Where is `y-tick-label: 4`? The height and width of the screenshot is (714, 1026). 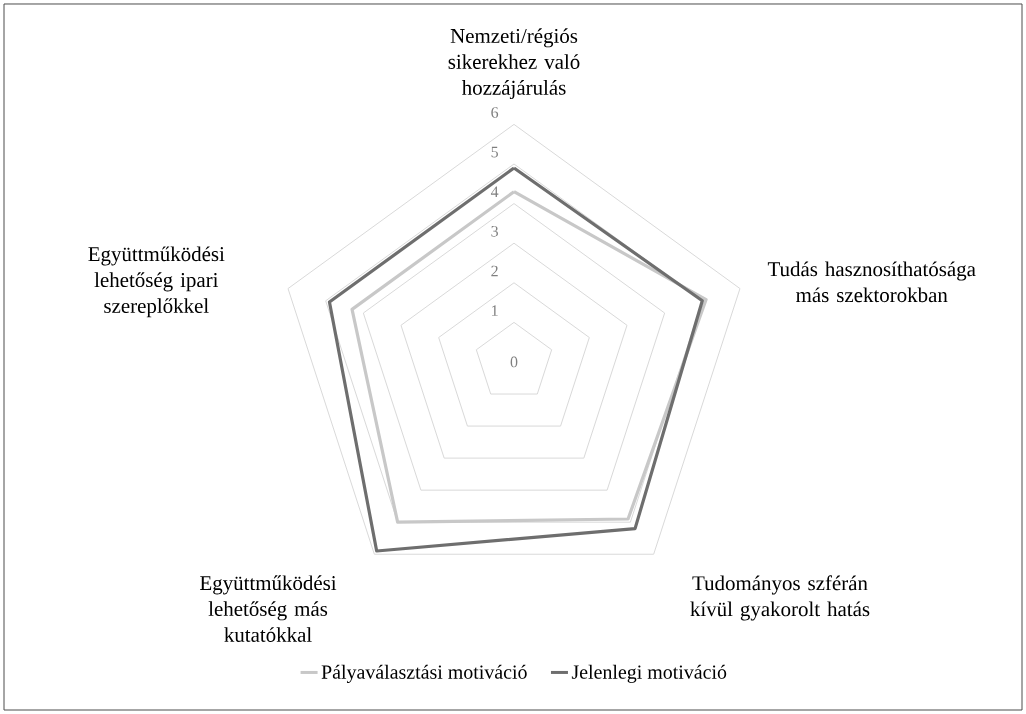
y-tick-label: 4 is located at coordinates (494, 191).